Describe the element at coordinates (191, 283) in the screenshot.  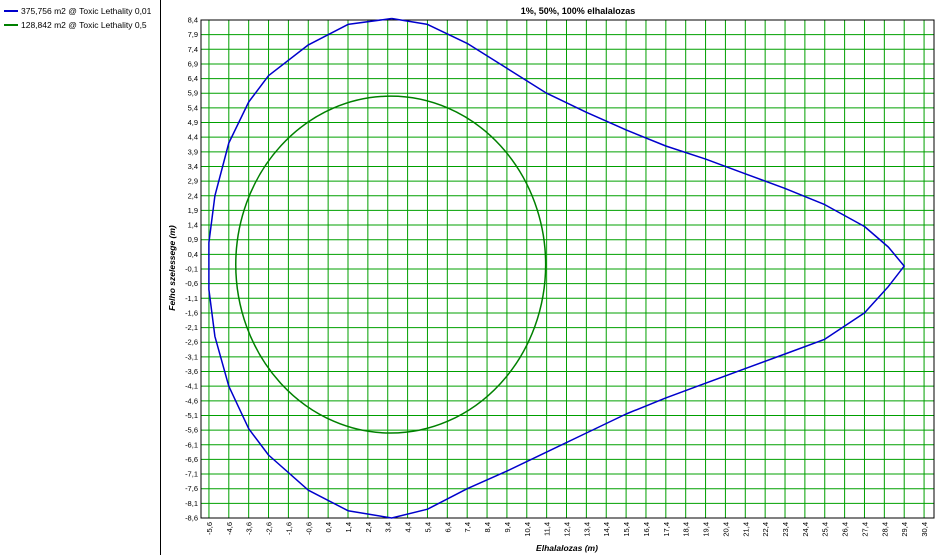
I see `y-tick-label: -0,6` at that location.